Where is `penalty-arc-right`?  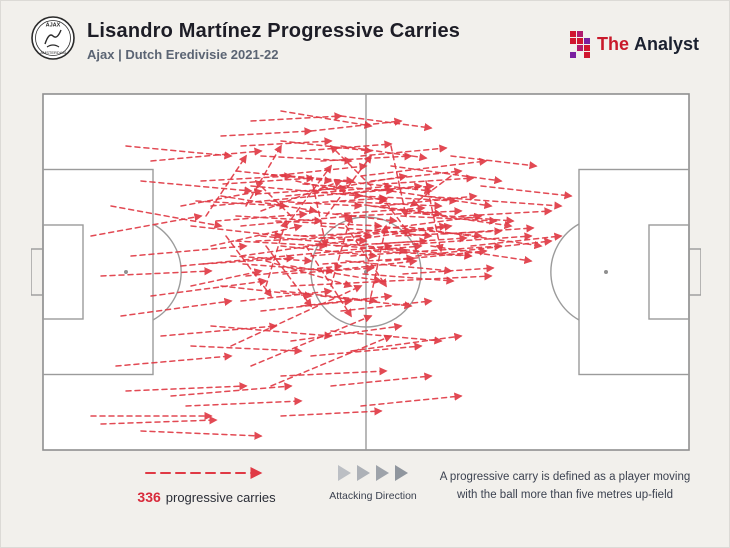
penalty-arc-right is located at coordinates (565, 272).